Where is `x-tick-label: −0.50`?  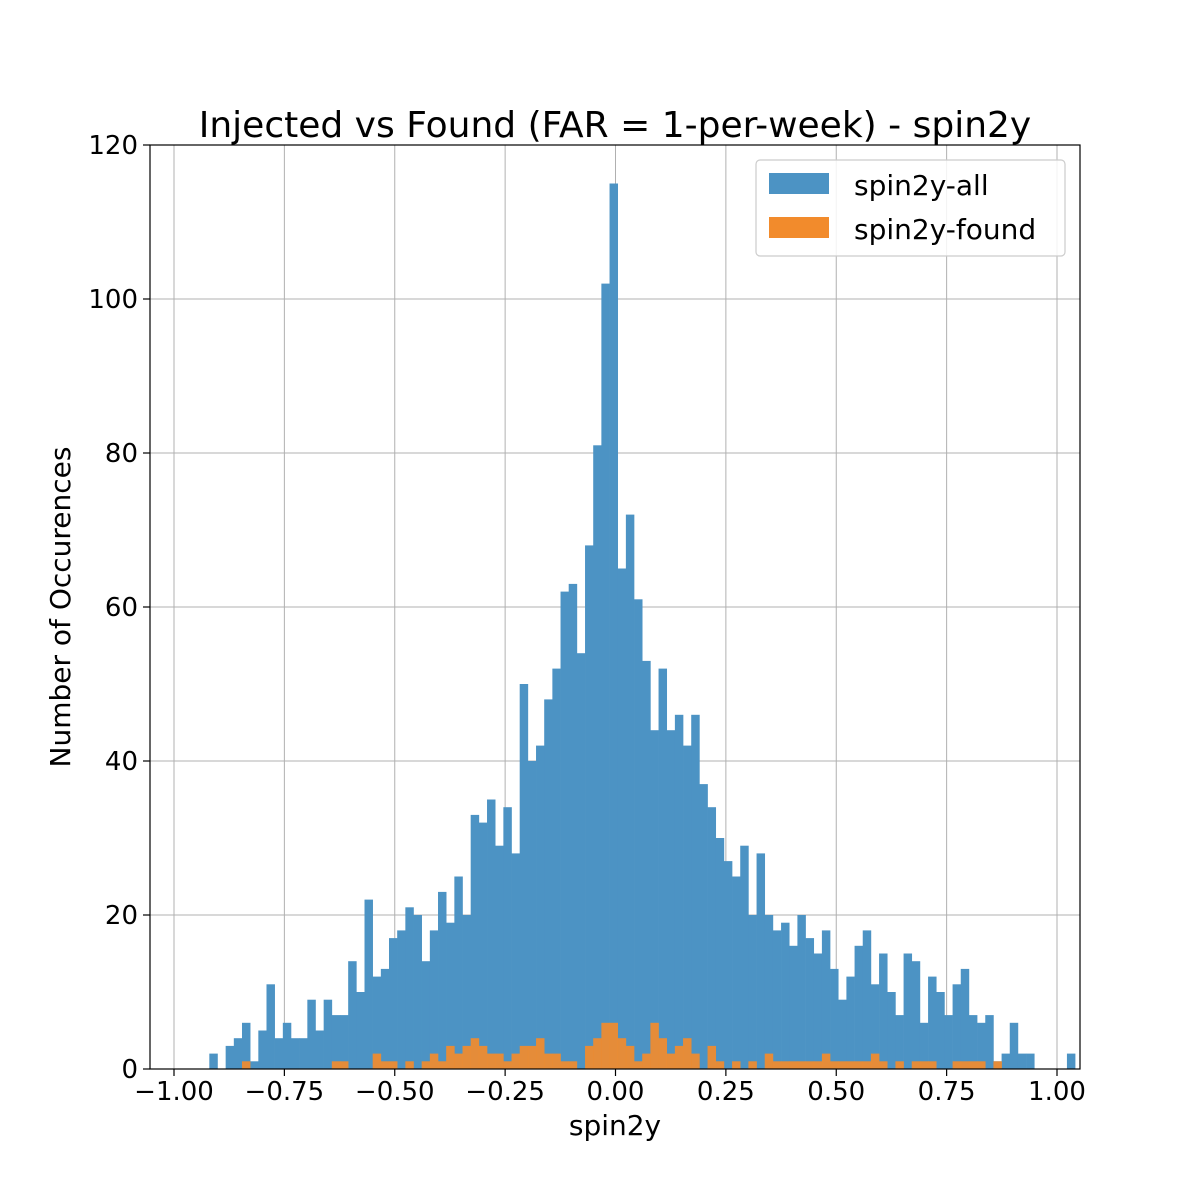
x-tick-label: −0.50 is located at coordinates (395, 1092).